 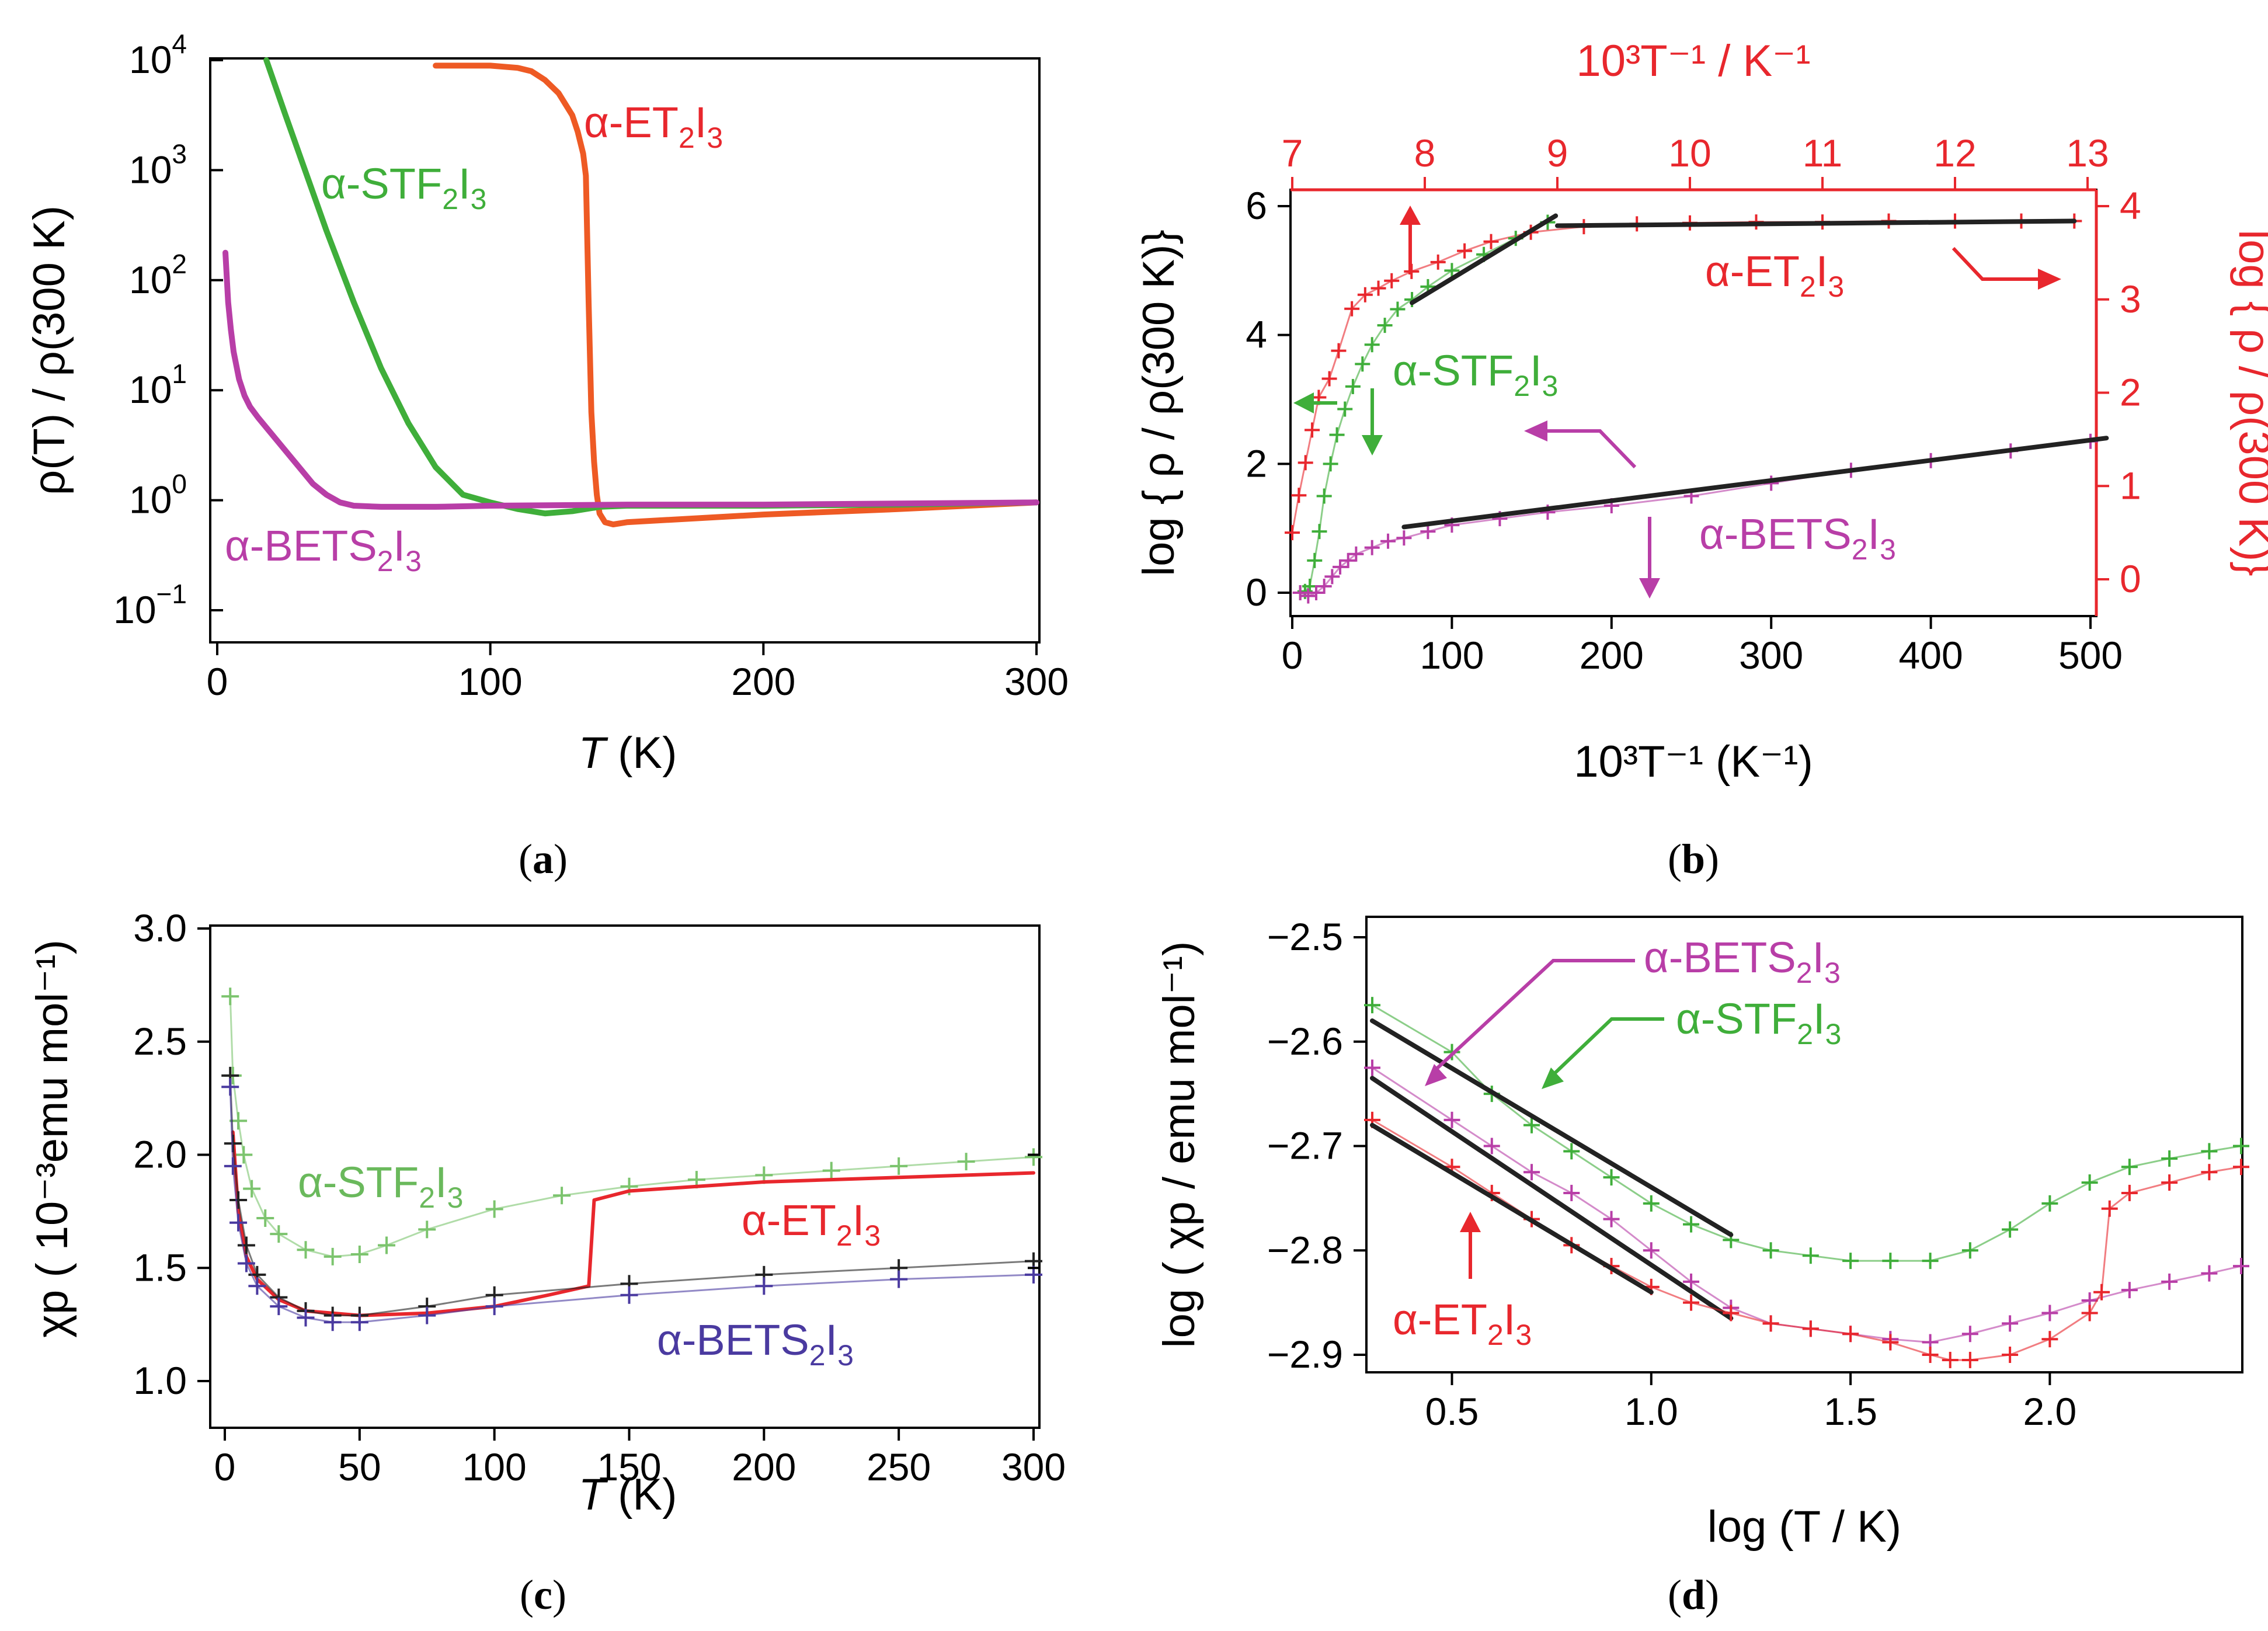 What do you see at coordinates (494, 1467) in the screenshot?
I see `panel-c-xtick-label-2: 100` at bounding box center [494, 1467].